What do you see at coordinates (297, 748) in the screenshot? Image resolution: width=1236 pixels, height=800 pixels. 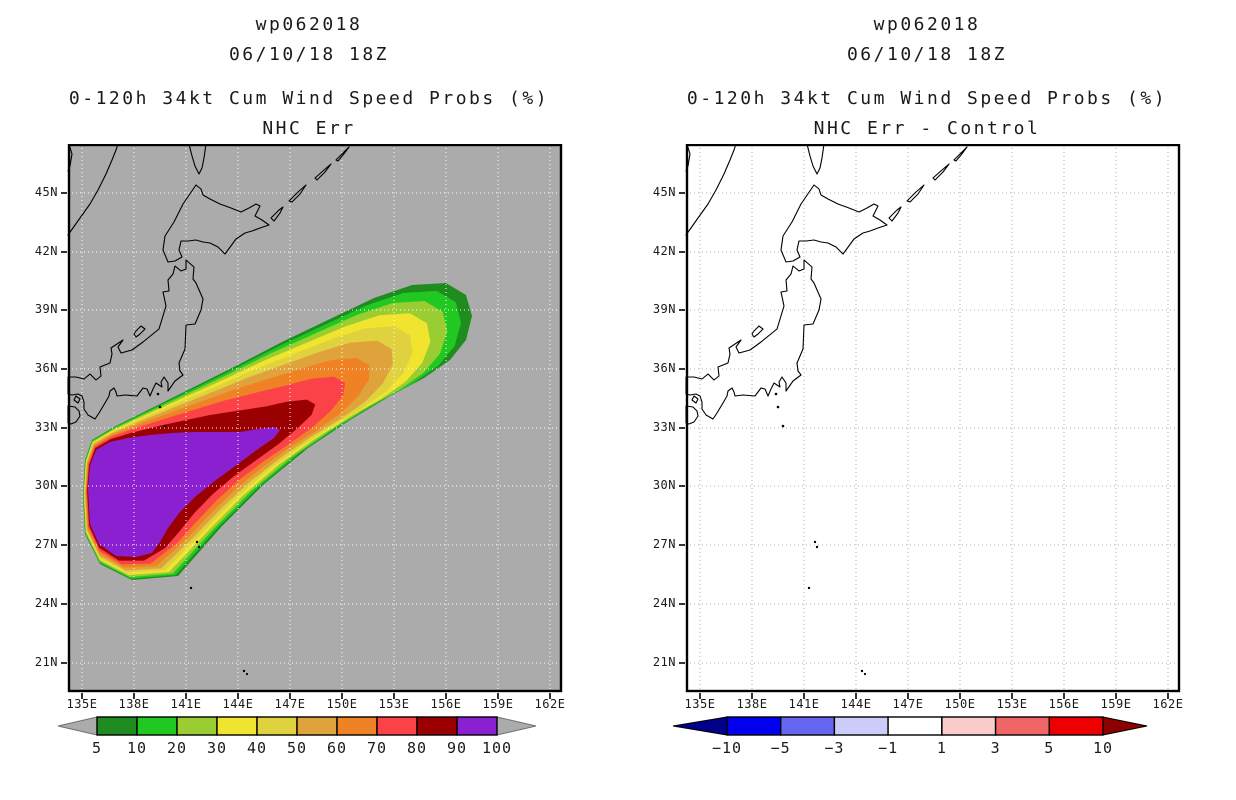 I see `colorbar-tick-50: 50` at bounding box center [297, 748].